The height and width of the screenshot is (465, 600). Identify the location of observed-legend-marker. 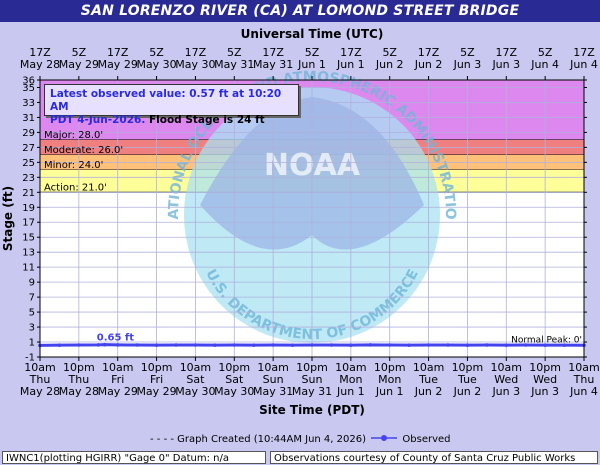
(384, 438).